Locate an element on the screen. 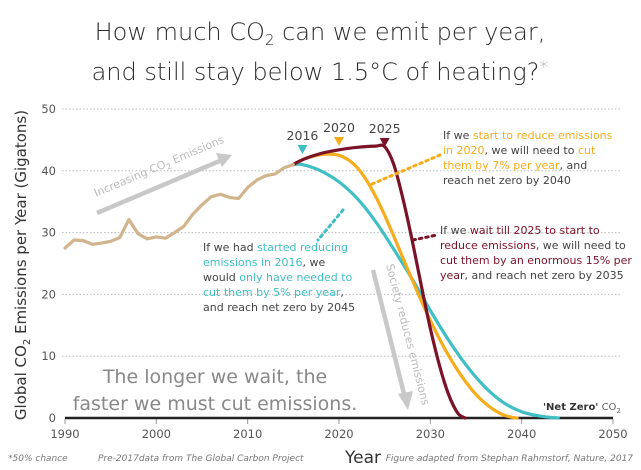  annotation-segment: , and reach net zero by 2035 is located at coordinates (544, 275).